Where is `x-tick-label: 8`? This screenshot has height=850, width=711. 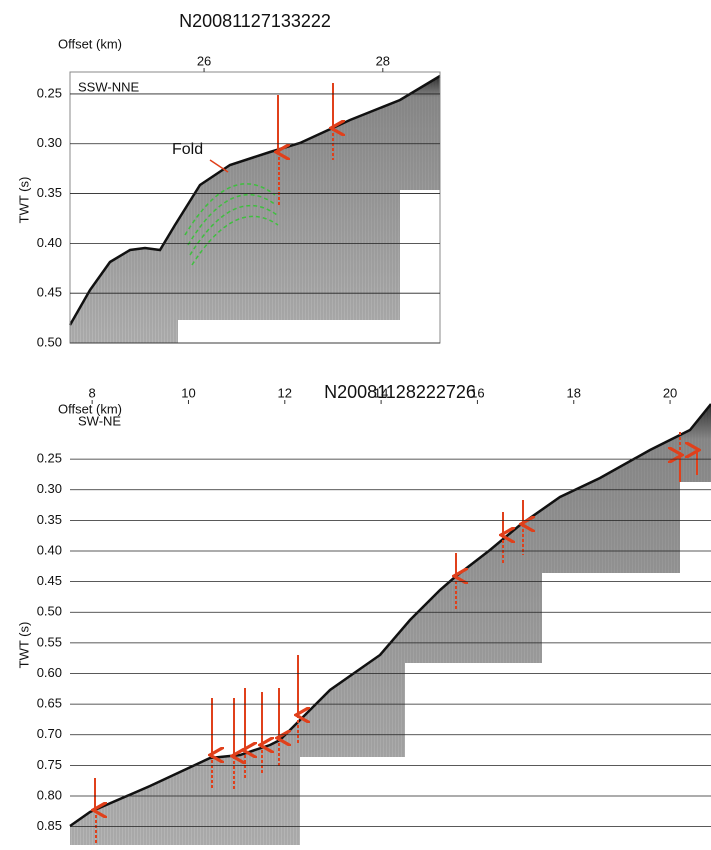
x-tick-label: 8 is located at coordinates (92, 392).